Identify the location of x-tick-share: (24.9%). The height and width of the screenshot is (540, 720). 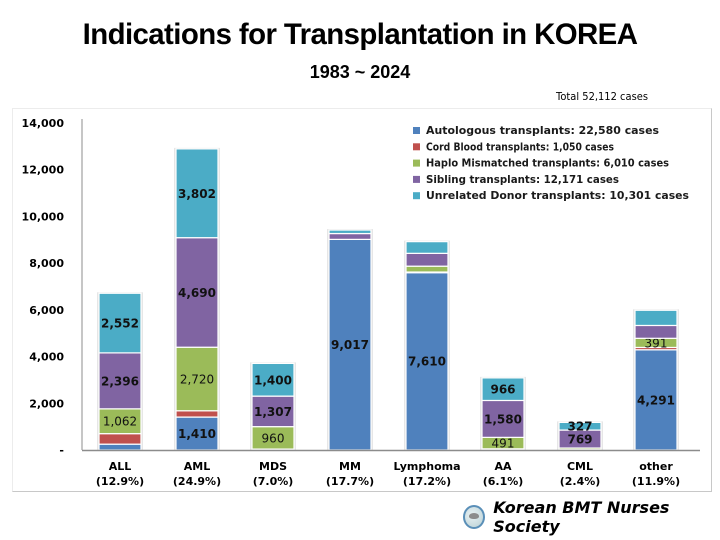
(197, 481).